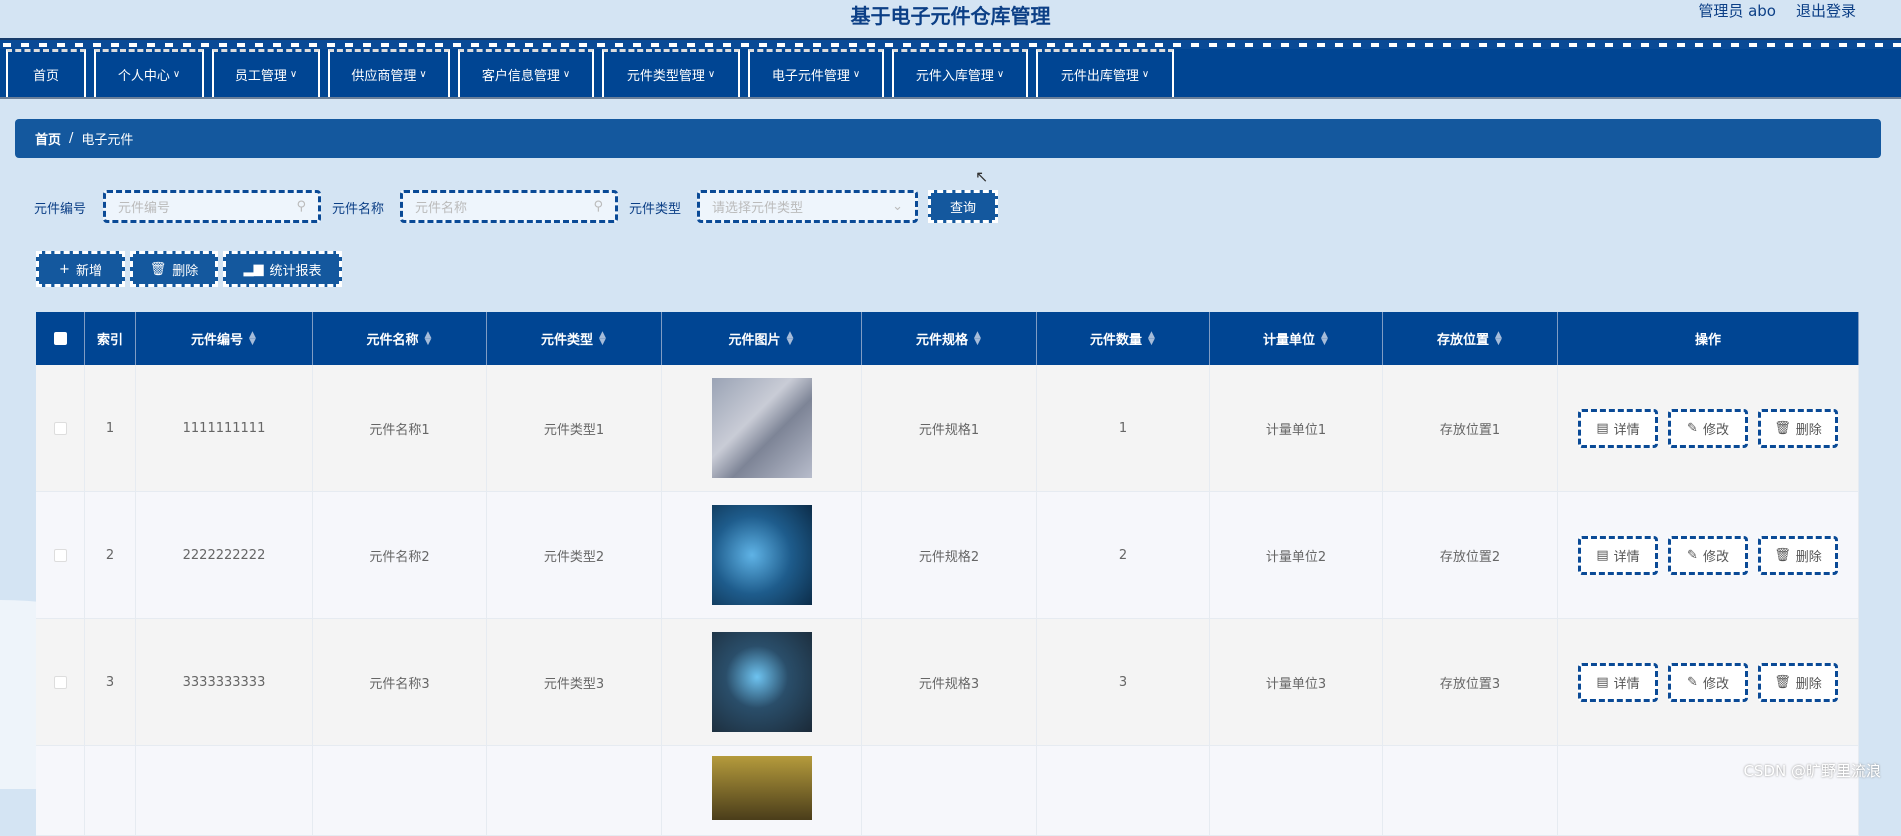  I want to click on nav-item: 元件出库管理 ∨, so click(1105, 73).